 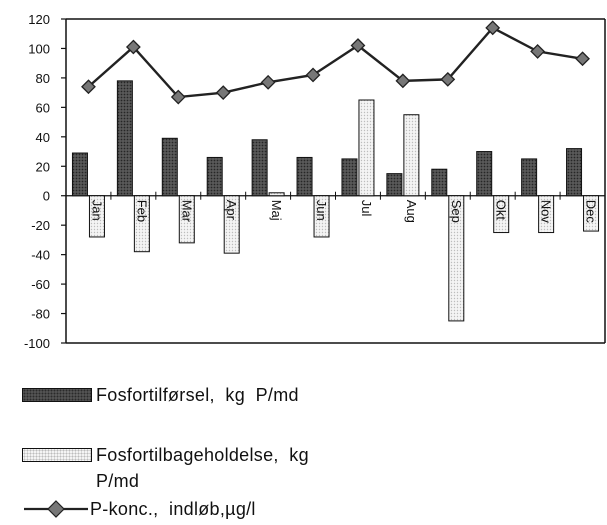 What do you see at coordinates (349, 177) in the screenshot?
I see `bar-tilforsel-jul` at bounding box center [349, 177].